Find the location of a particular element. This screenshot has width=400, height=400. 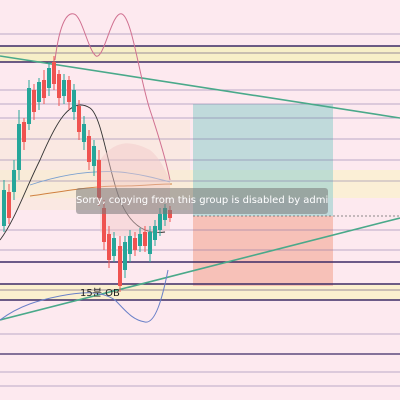

bollinger-lower is located at coordinates (84, 296).